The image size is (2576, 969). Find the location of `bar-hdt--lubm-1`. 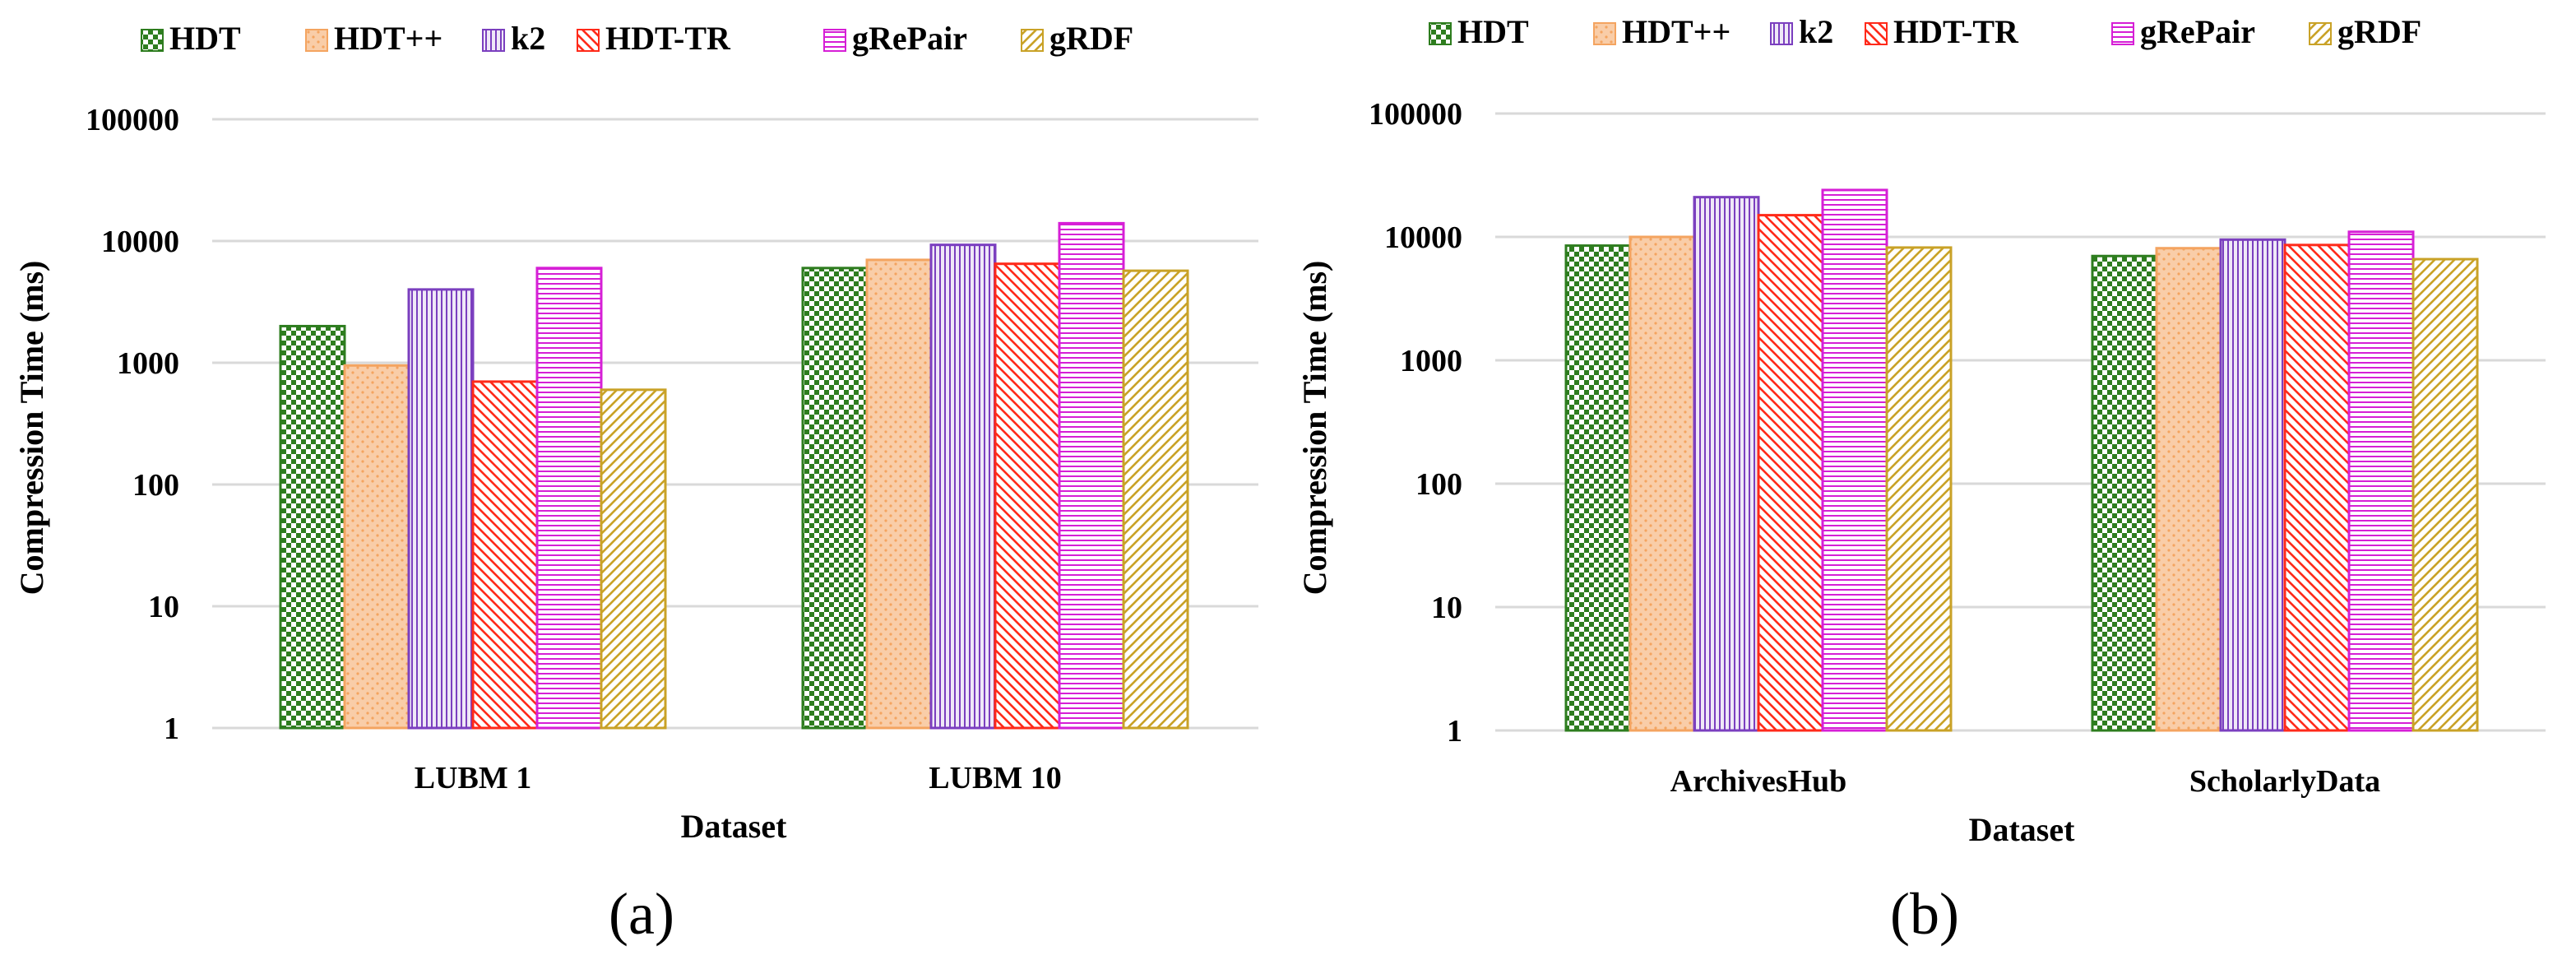

bar-hdt--lubm-1 is located at coordinates (377, 547).